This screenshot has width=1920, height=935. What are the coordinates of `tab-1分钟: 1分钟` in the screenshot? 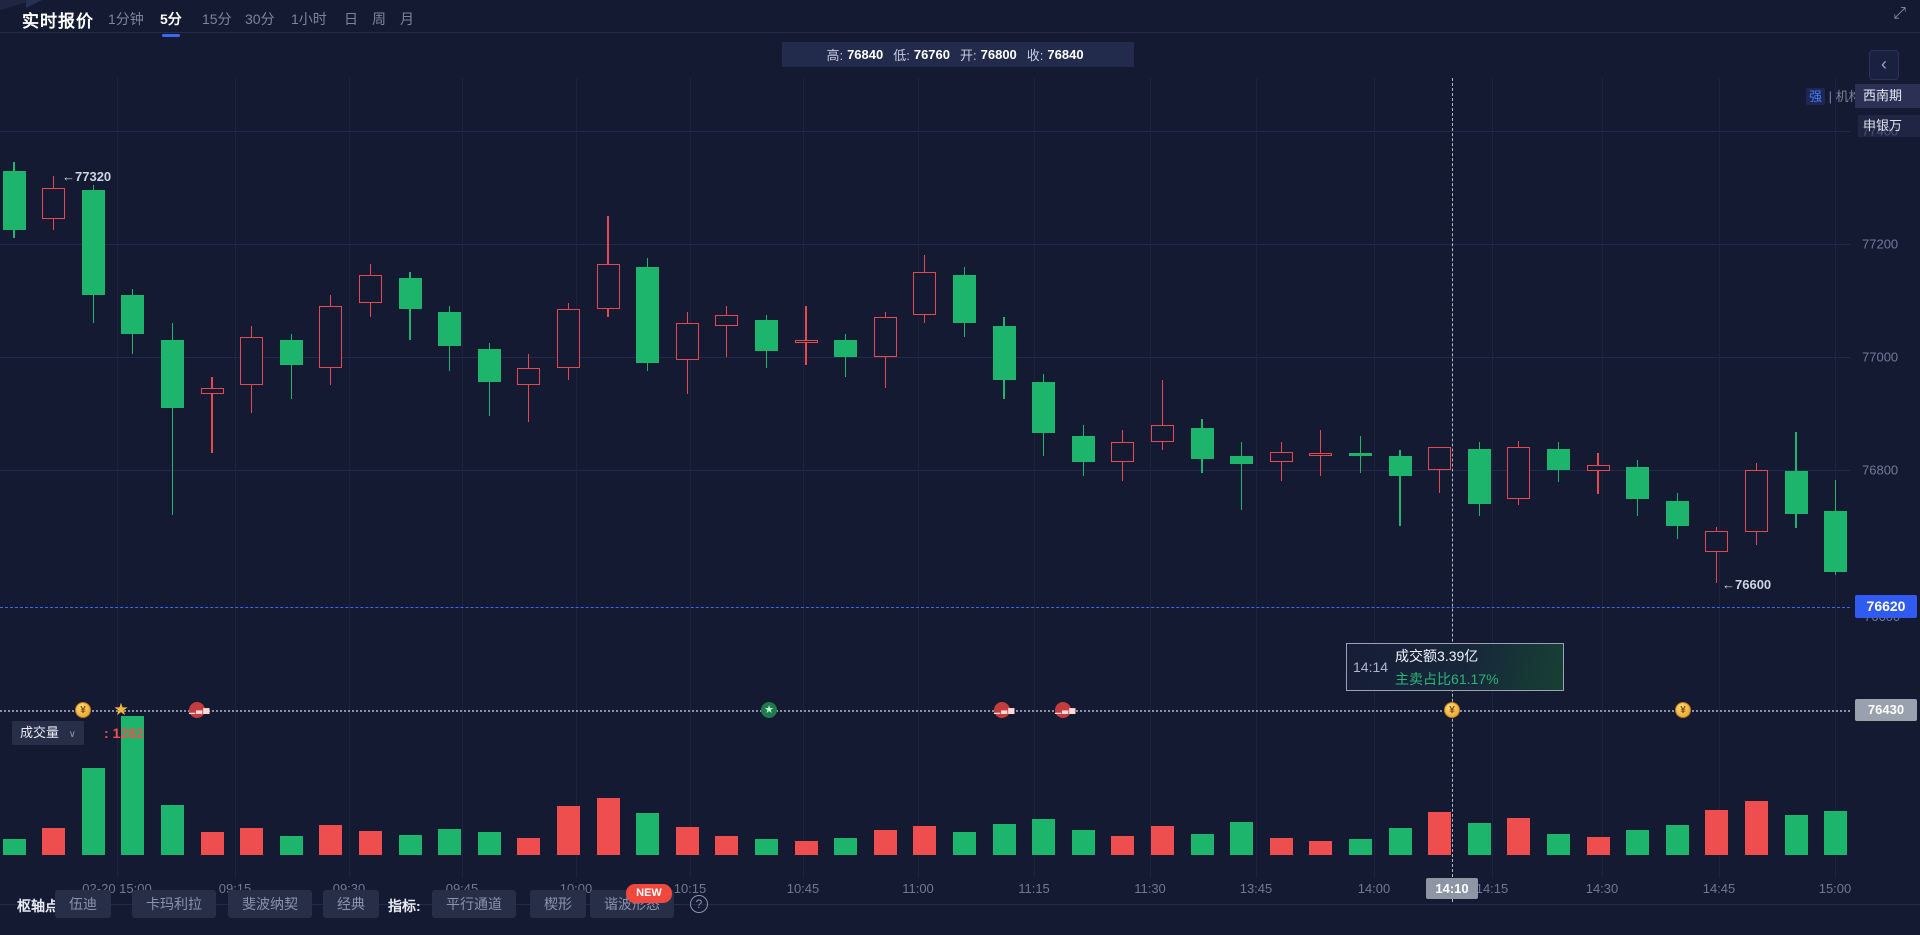 It's located at (126, 19).